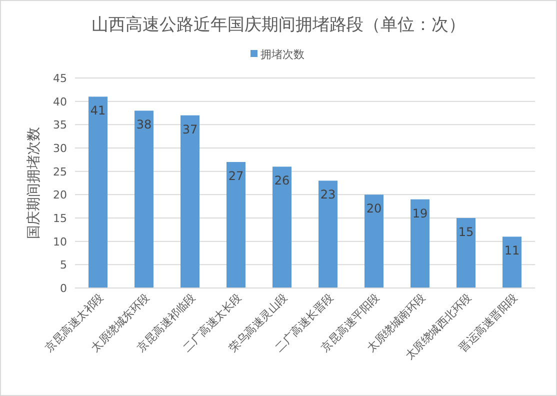 The image size is (557, 396). What do you see at coordinates (236, 176) in the screenshot?
I see `data-label: 27` at bounding box center [236, 176].